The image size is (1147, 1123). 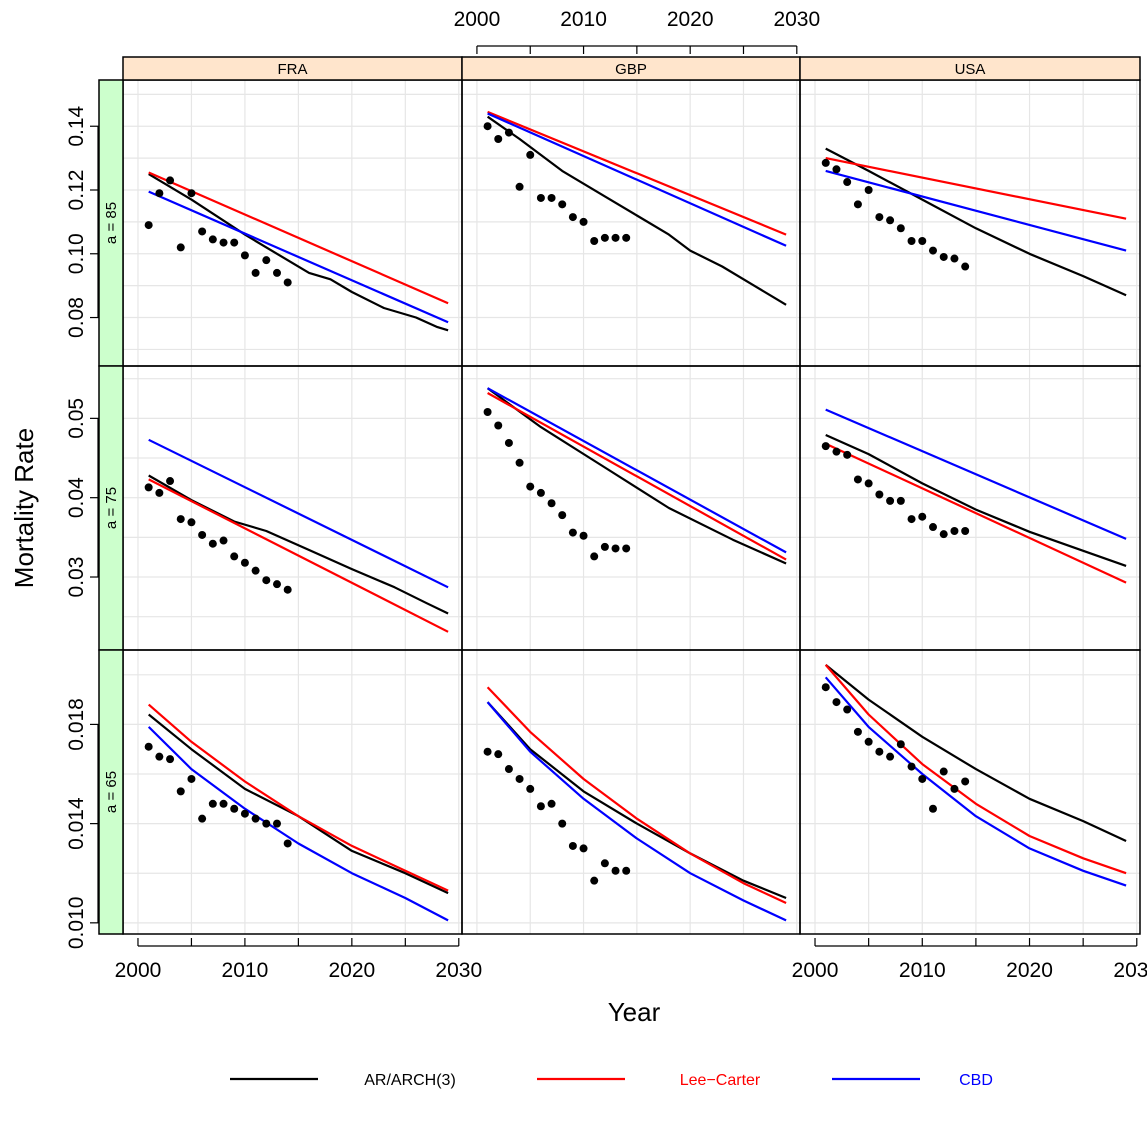 I want to click on legend-label: CBD, so click(x=976, y=1080).